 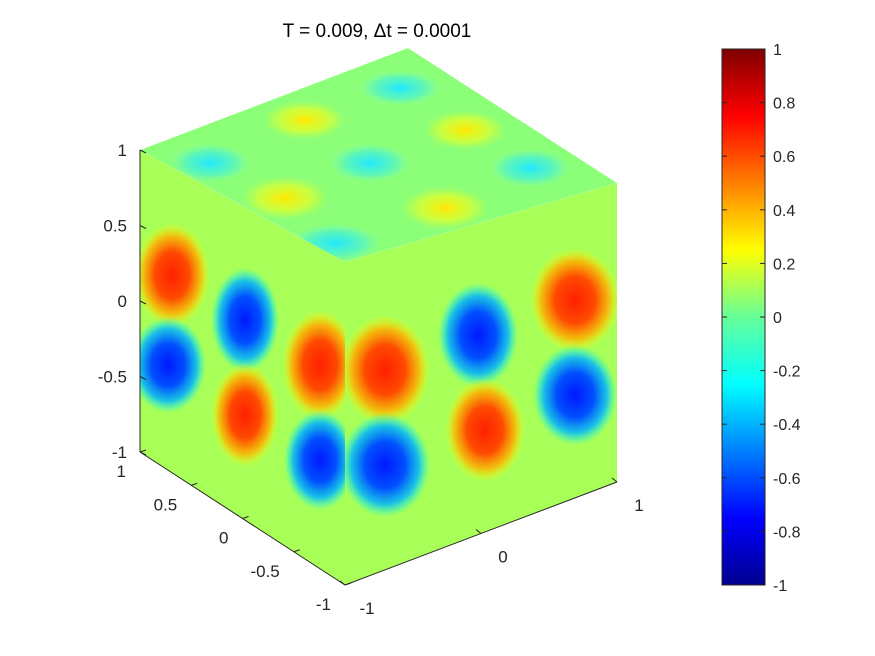 What do you see at coordinates (377, 31) in the screenshot?
I see `chart-title: T = 0.009, Δt = 0.0001` at bounding box center [377, 31].